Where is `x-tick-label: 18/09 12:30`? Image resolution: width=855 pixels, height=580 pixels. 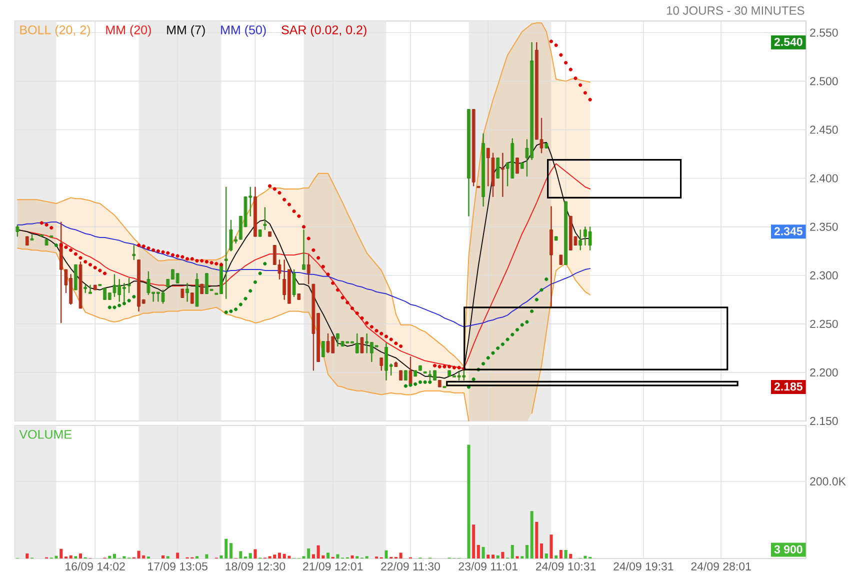 x-tick-label: 18/09 12:30 is located at coordinates (256, 566).